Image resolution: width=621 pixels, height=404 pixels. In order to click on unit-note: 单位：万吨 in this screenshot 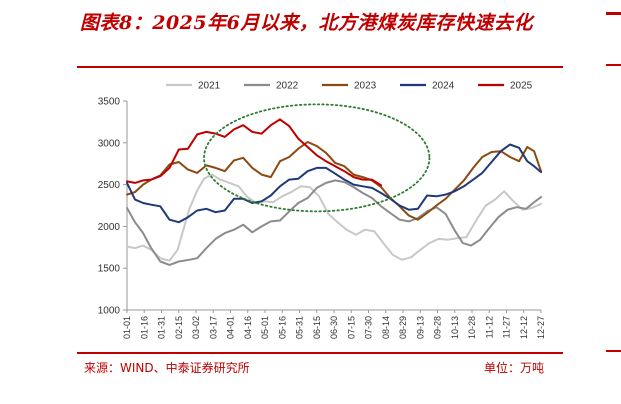, I will do `click(514, 368)`.